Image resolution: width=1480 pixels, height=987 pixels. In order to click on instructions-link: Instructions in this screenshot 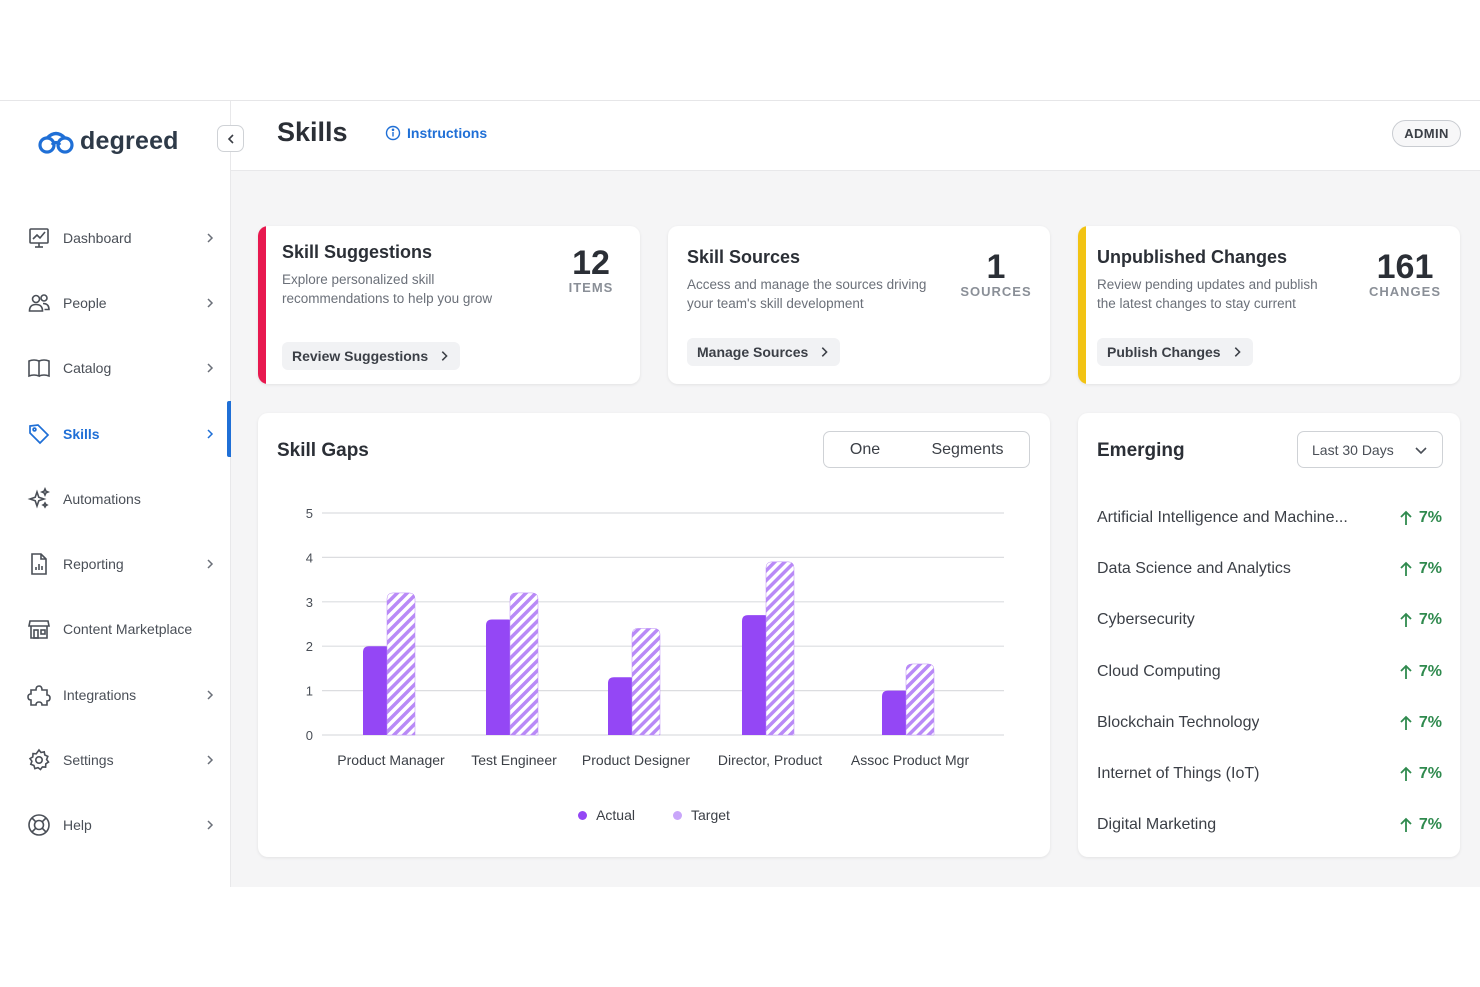, I will do `click(436, 133)`.